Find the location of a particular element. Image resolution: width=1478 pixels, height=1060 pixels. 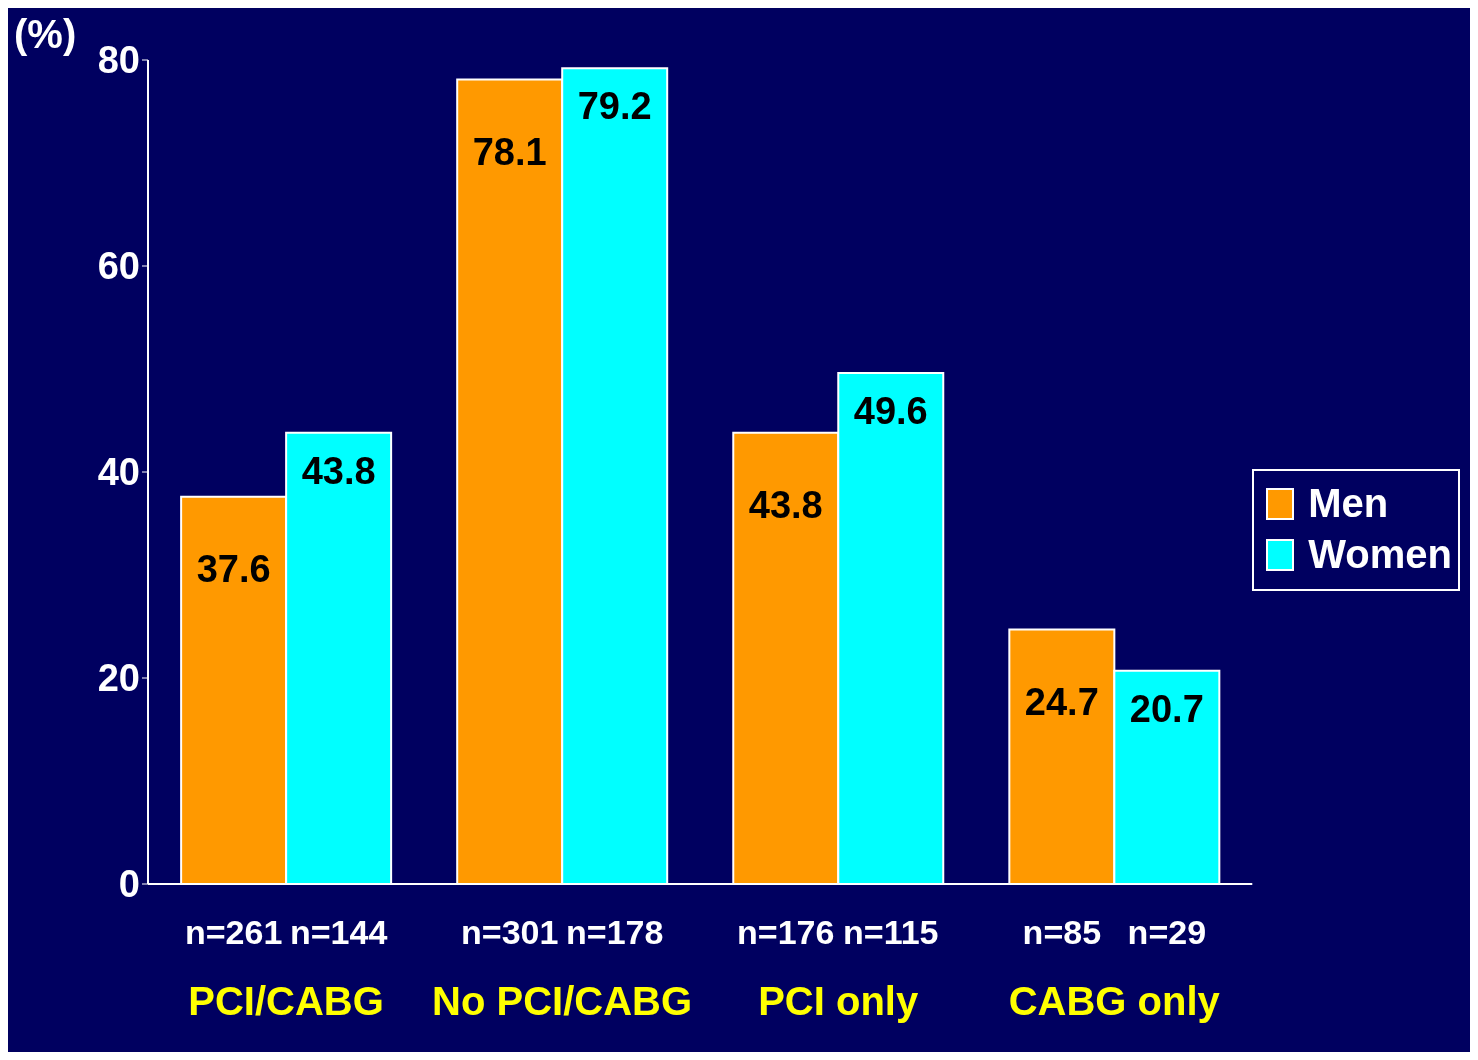

text: n=178 is located at coordinates (615, 932).